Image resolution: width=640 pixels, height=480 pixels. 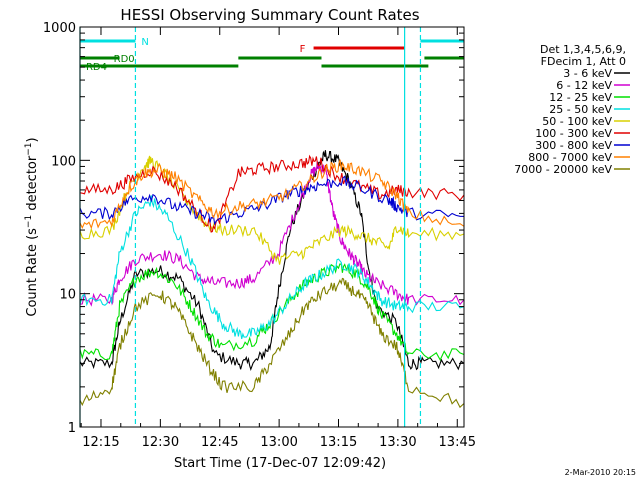 I want to click on legend-label-2: 12 - 25 keV, so click(x=580, y=97).